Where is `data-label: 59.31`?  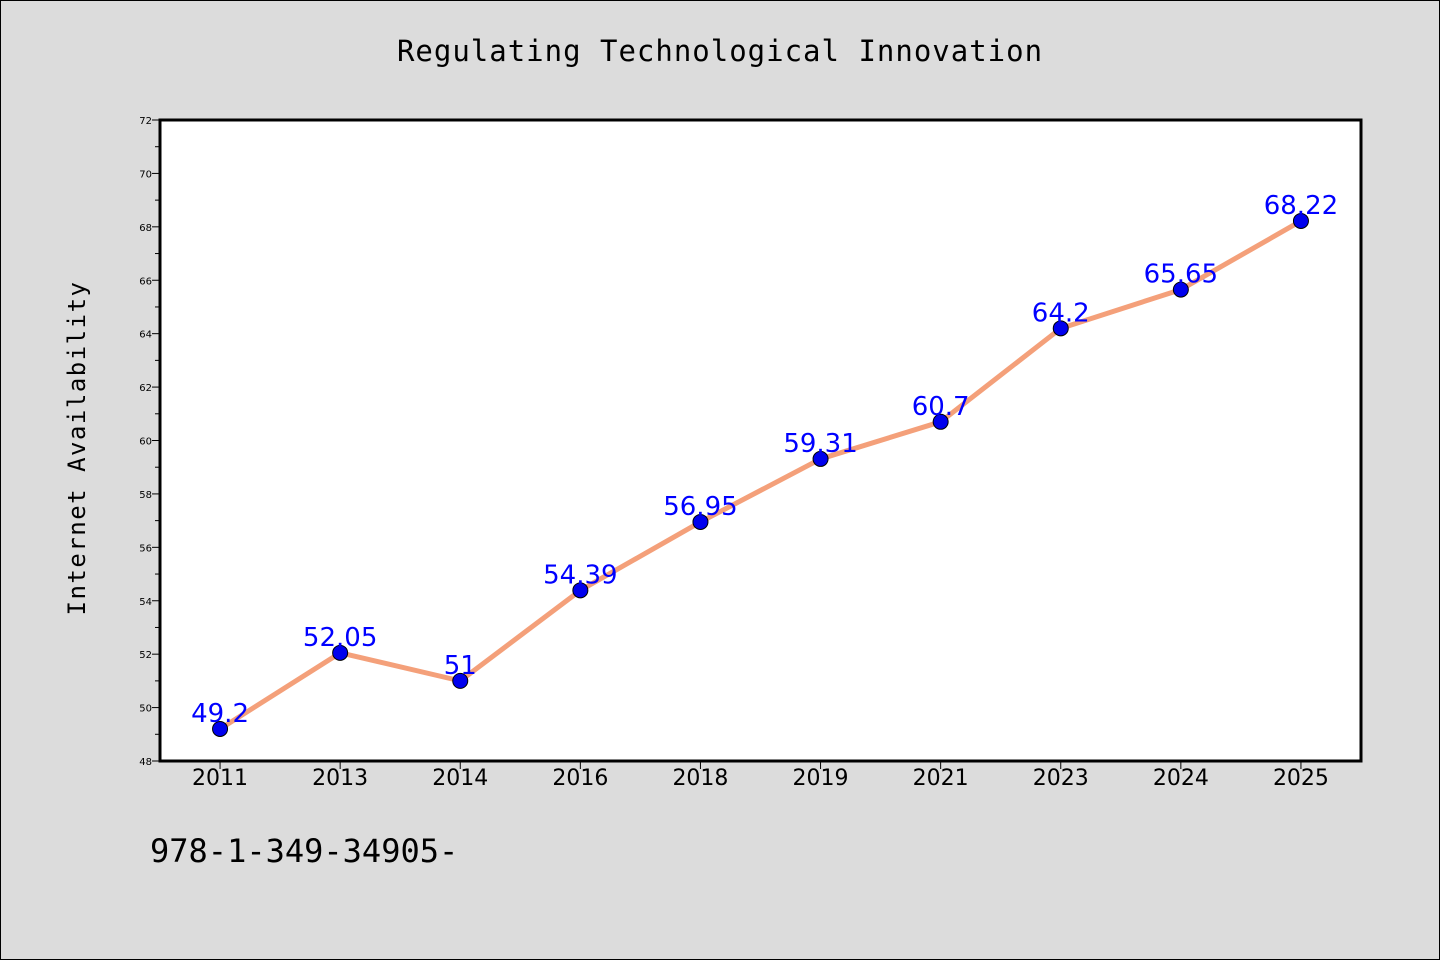
data-label: 59.31 is located at coordinates (820, 444).